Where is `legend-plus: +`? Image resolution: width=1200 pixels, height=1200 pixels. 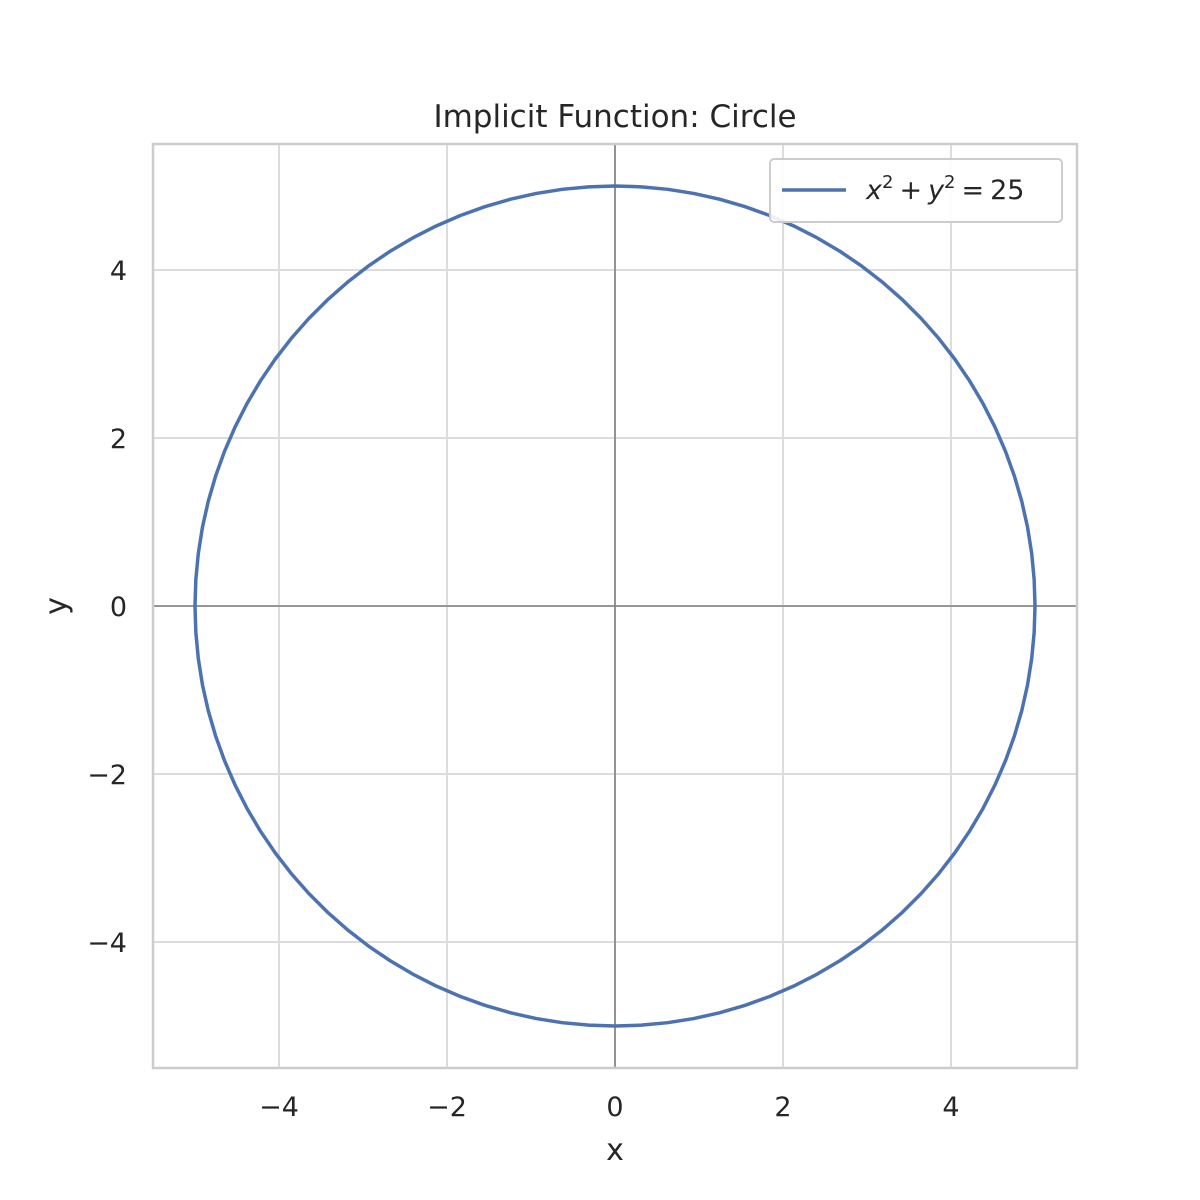
legend-plus: + is located at coordinates (910, 190).